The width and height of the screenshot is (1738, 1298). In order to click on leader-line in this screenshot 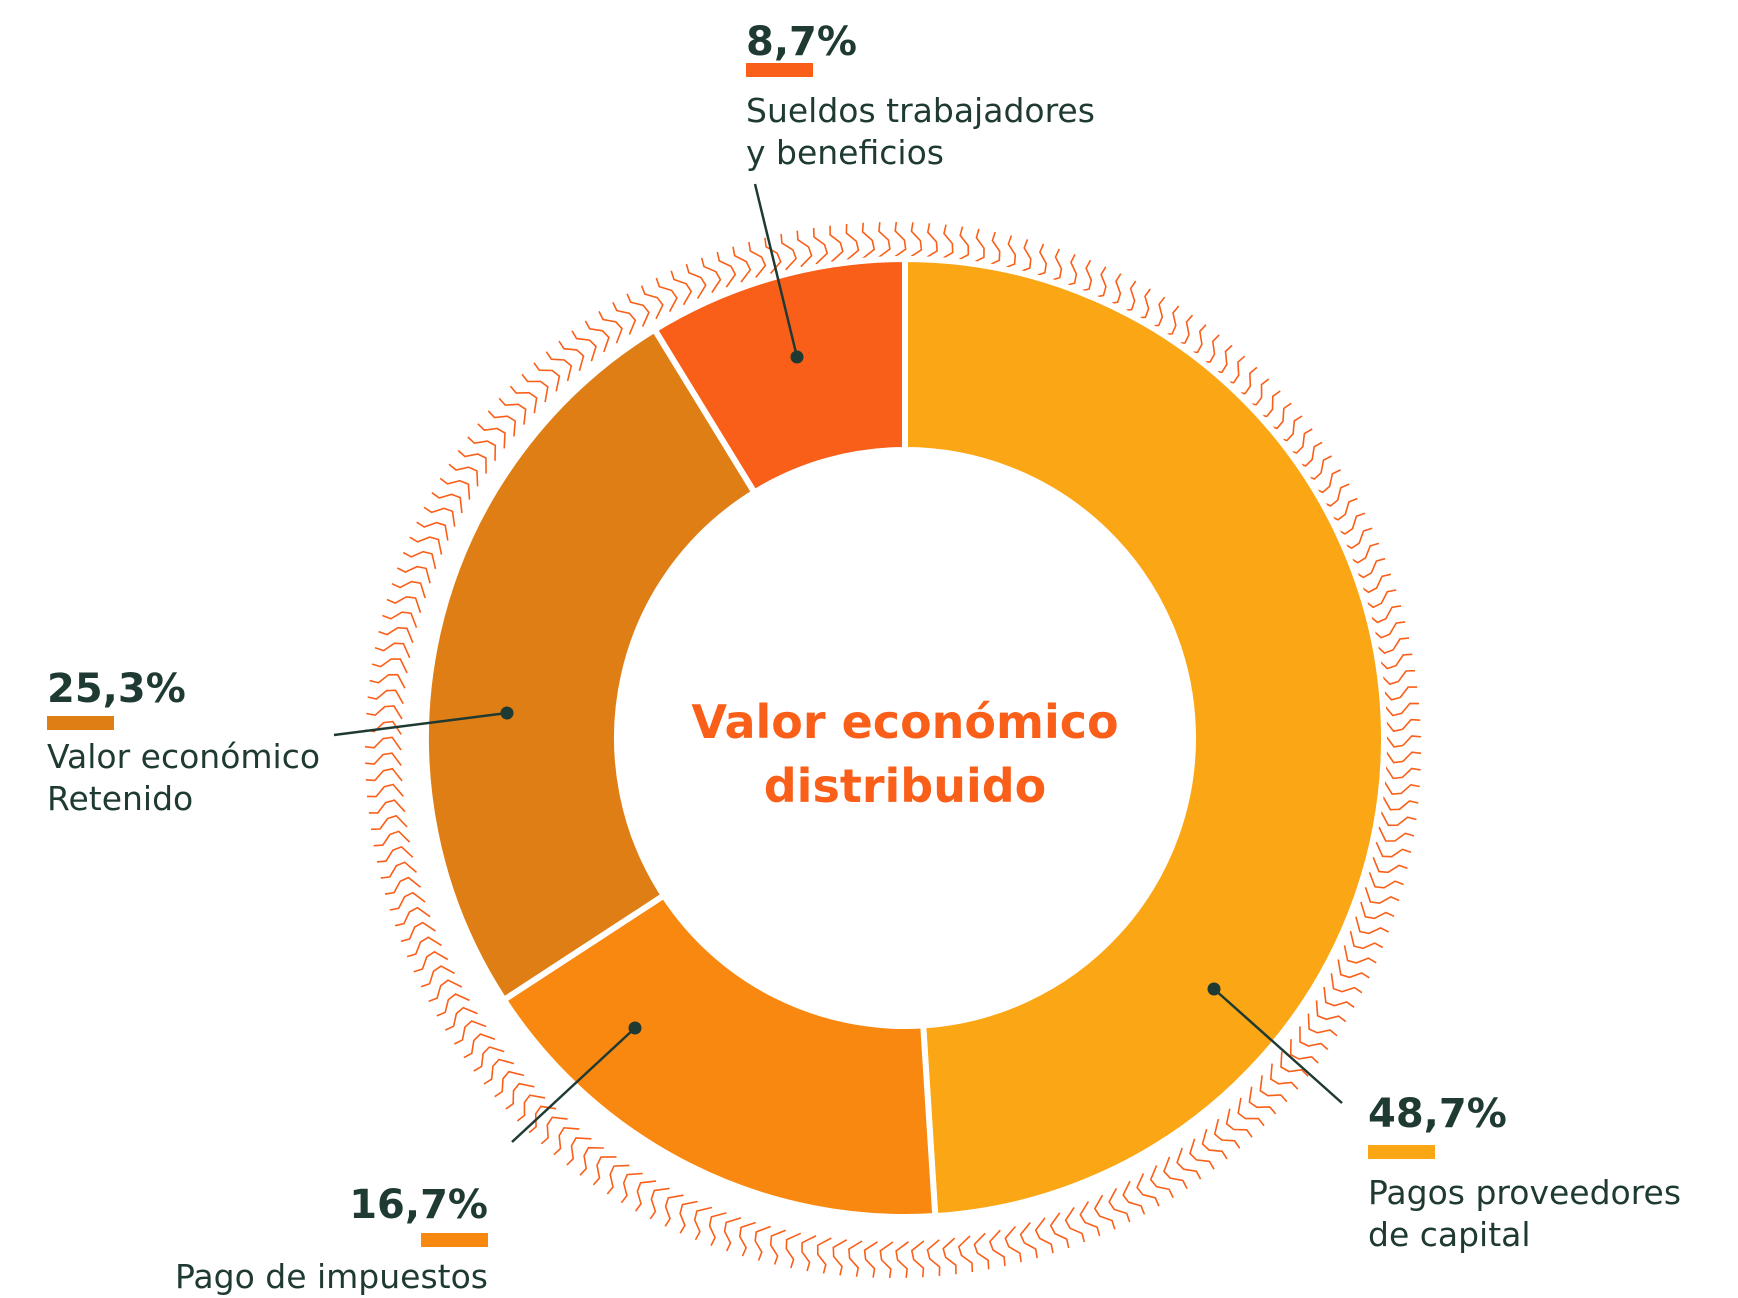, I will do `click(776, 270)`.